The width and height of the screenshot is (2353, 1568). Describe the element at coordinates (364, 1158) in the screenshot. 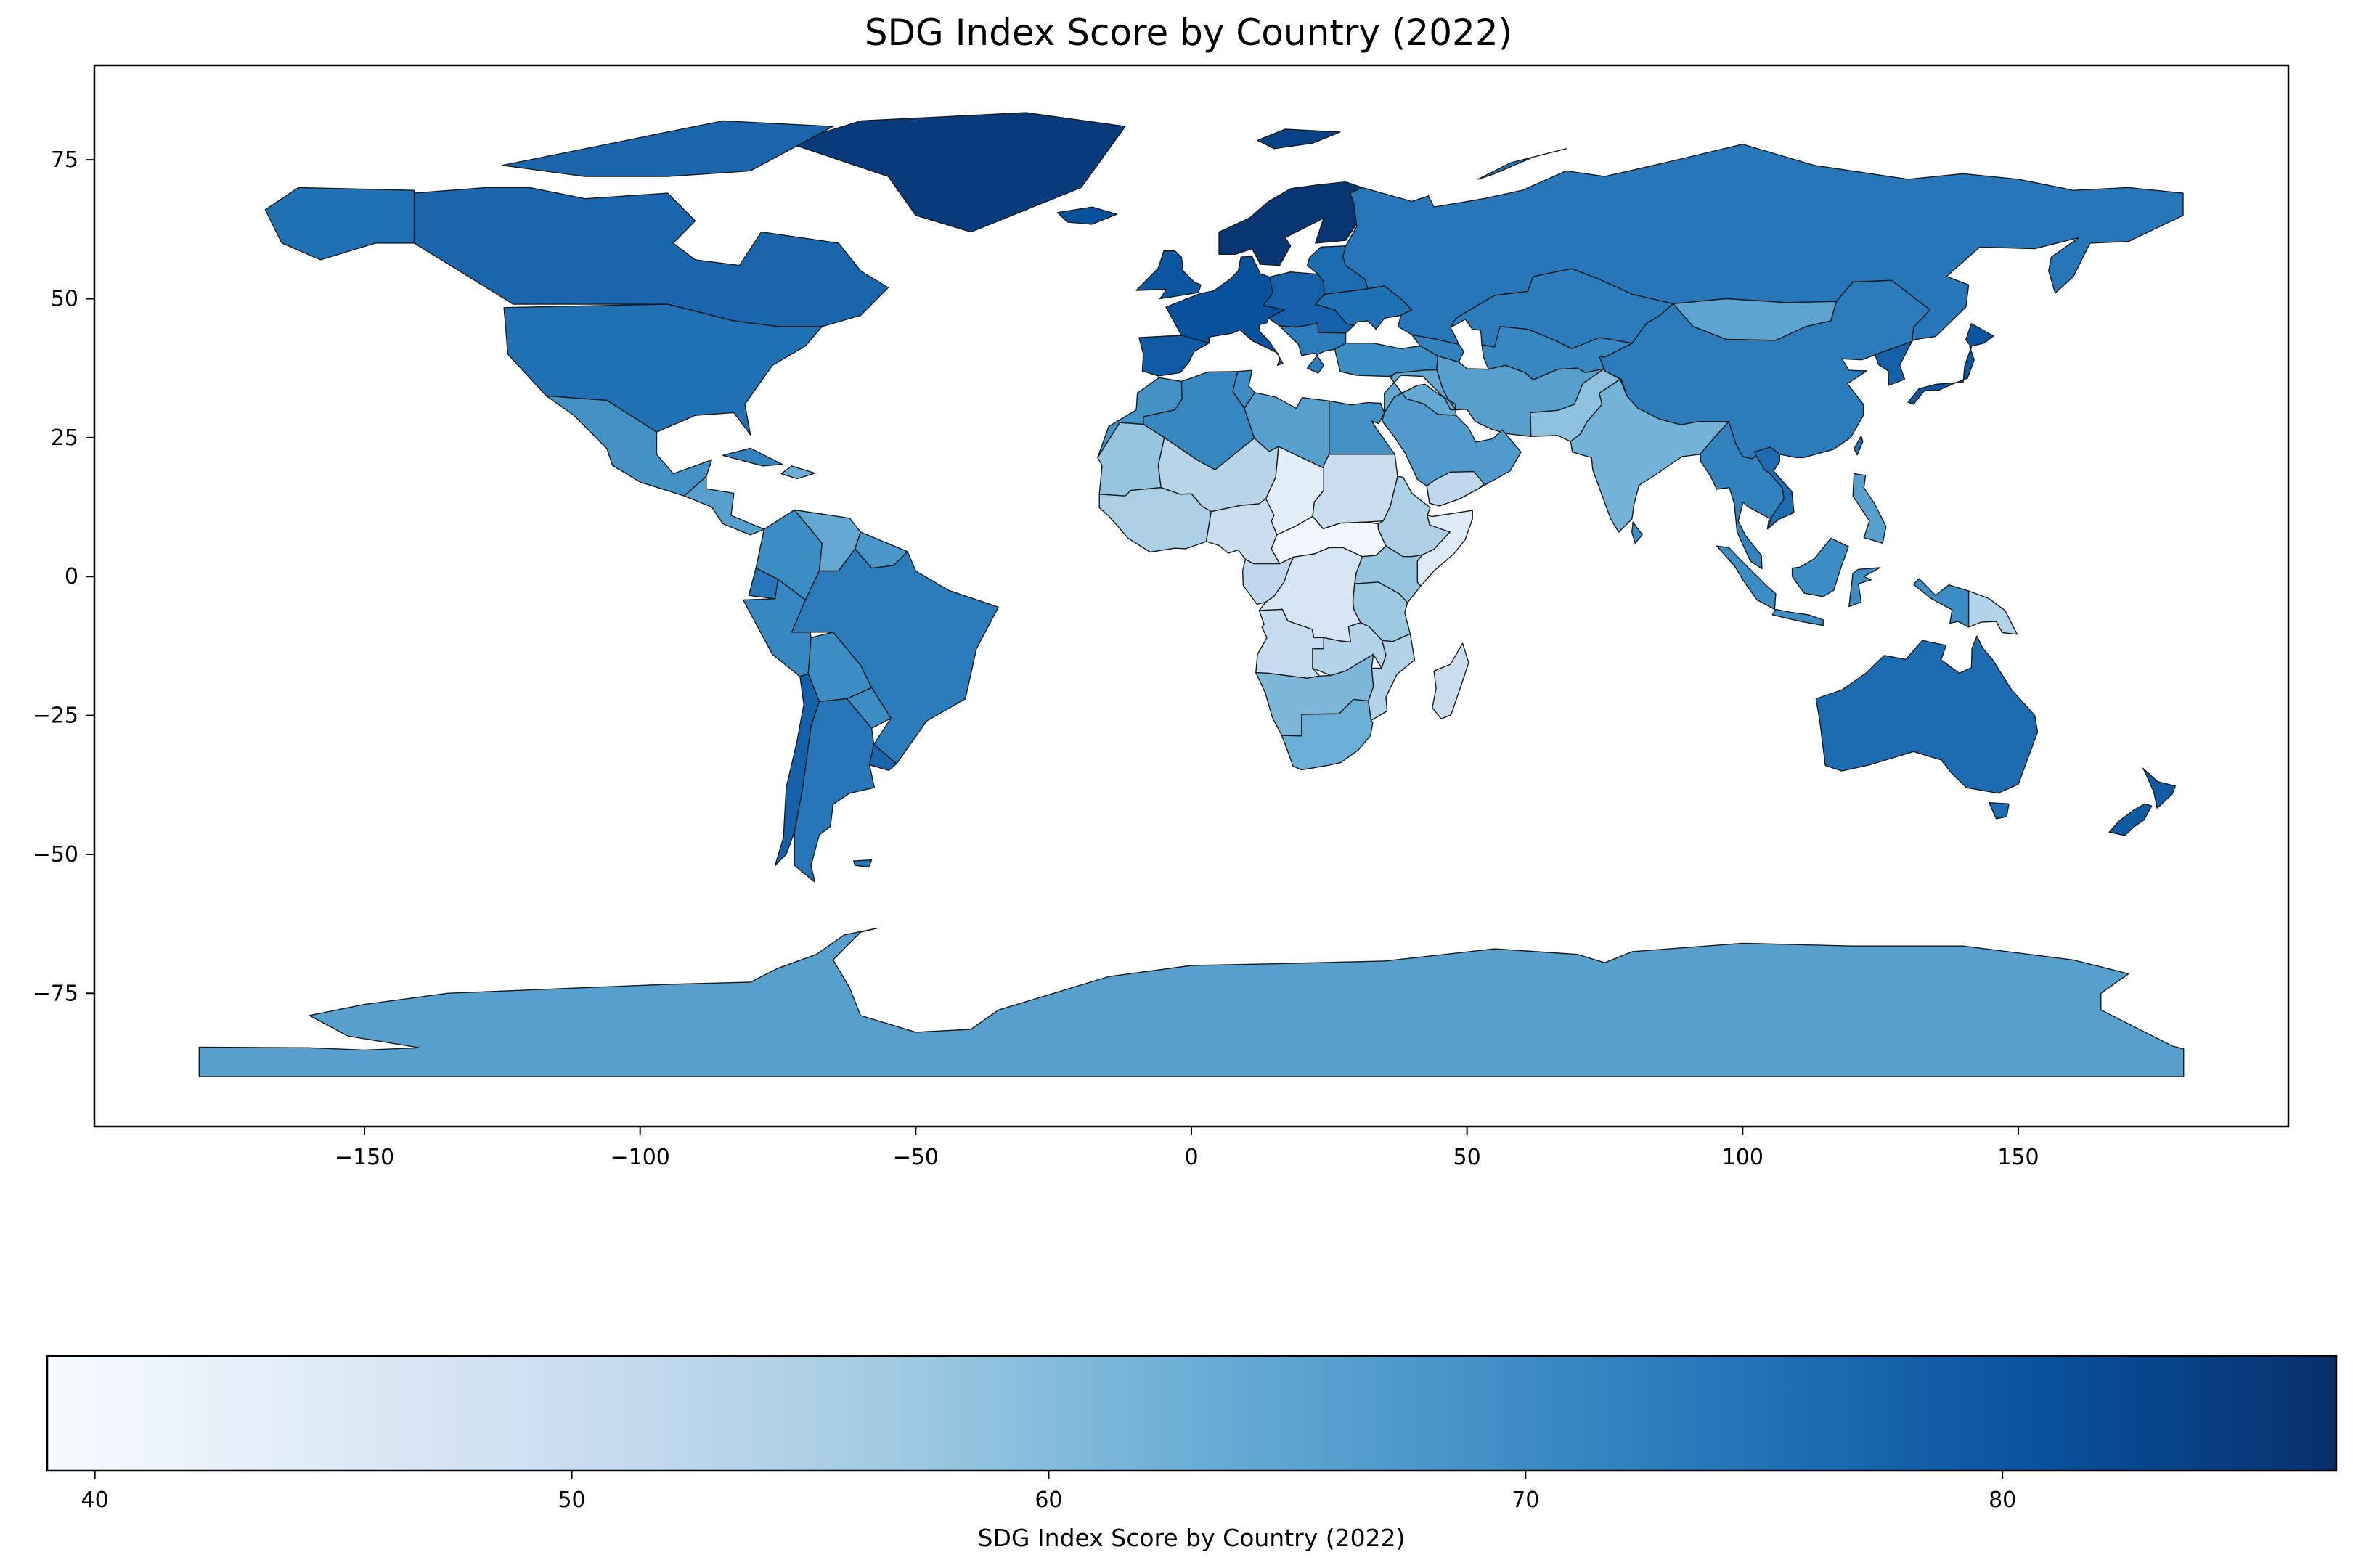

I see `x-tick-label: −150` at that location.